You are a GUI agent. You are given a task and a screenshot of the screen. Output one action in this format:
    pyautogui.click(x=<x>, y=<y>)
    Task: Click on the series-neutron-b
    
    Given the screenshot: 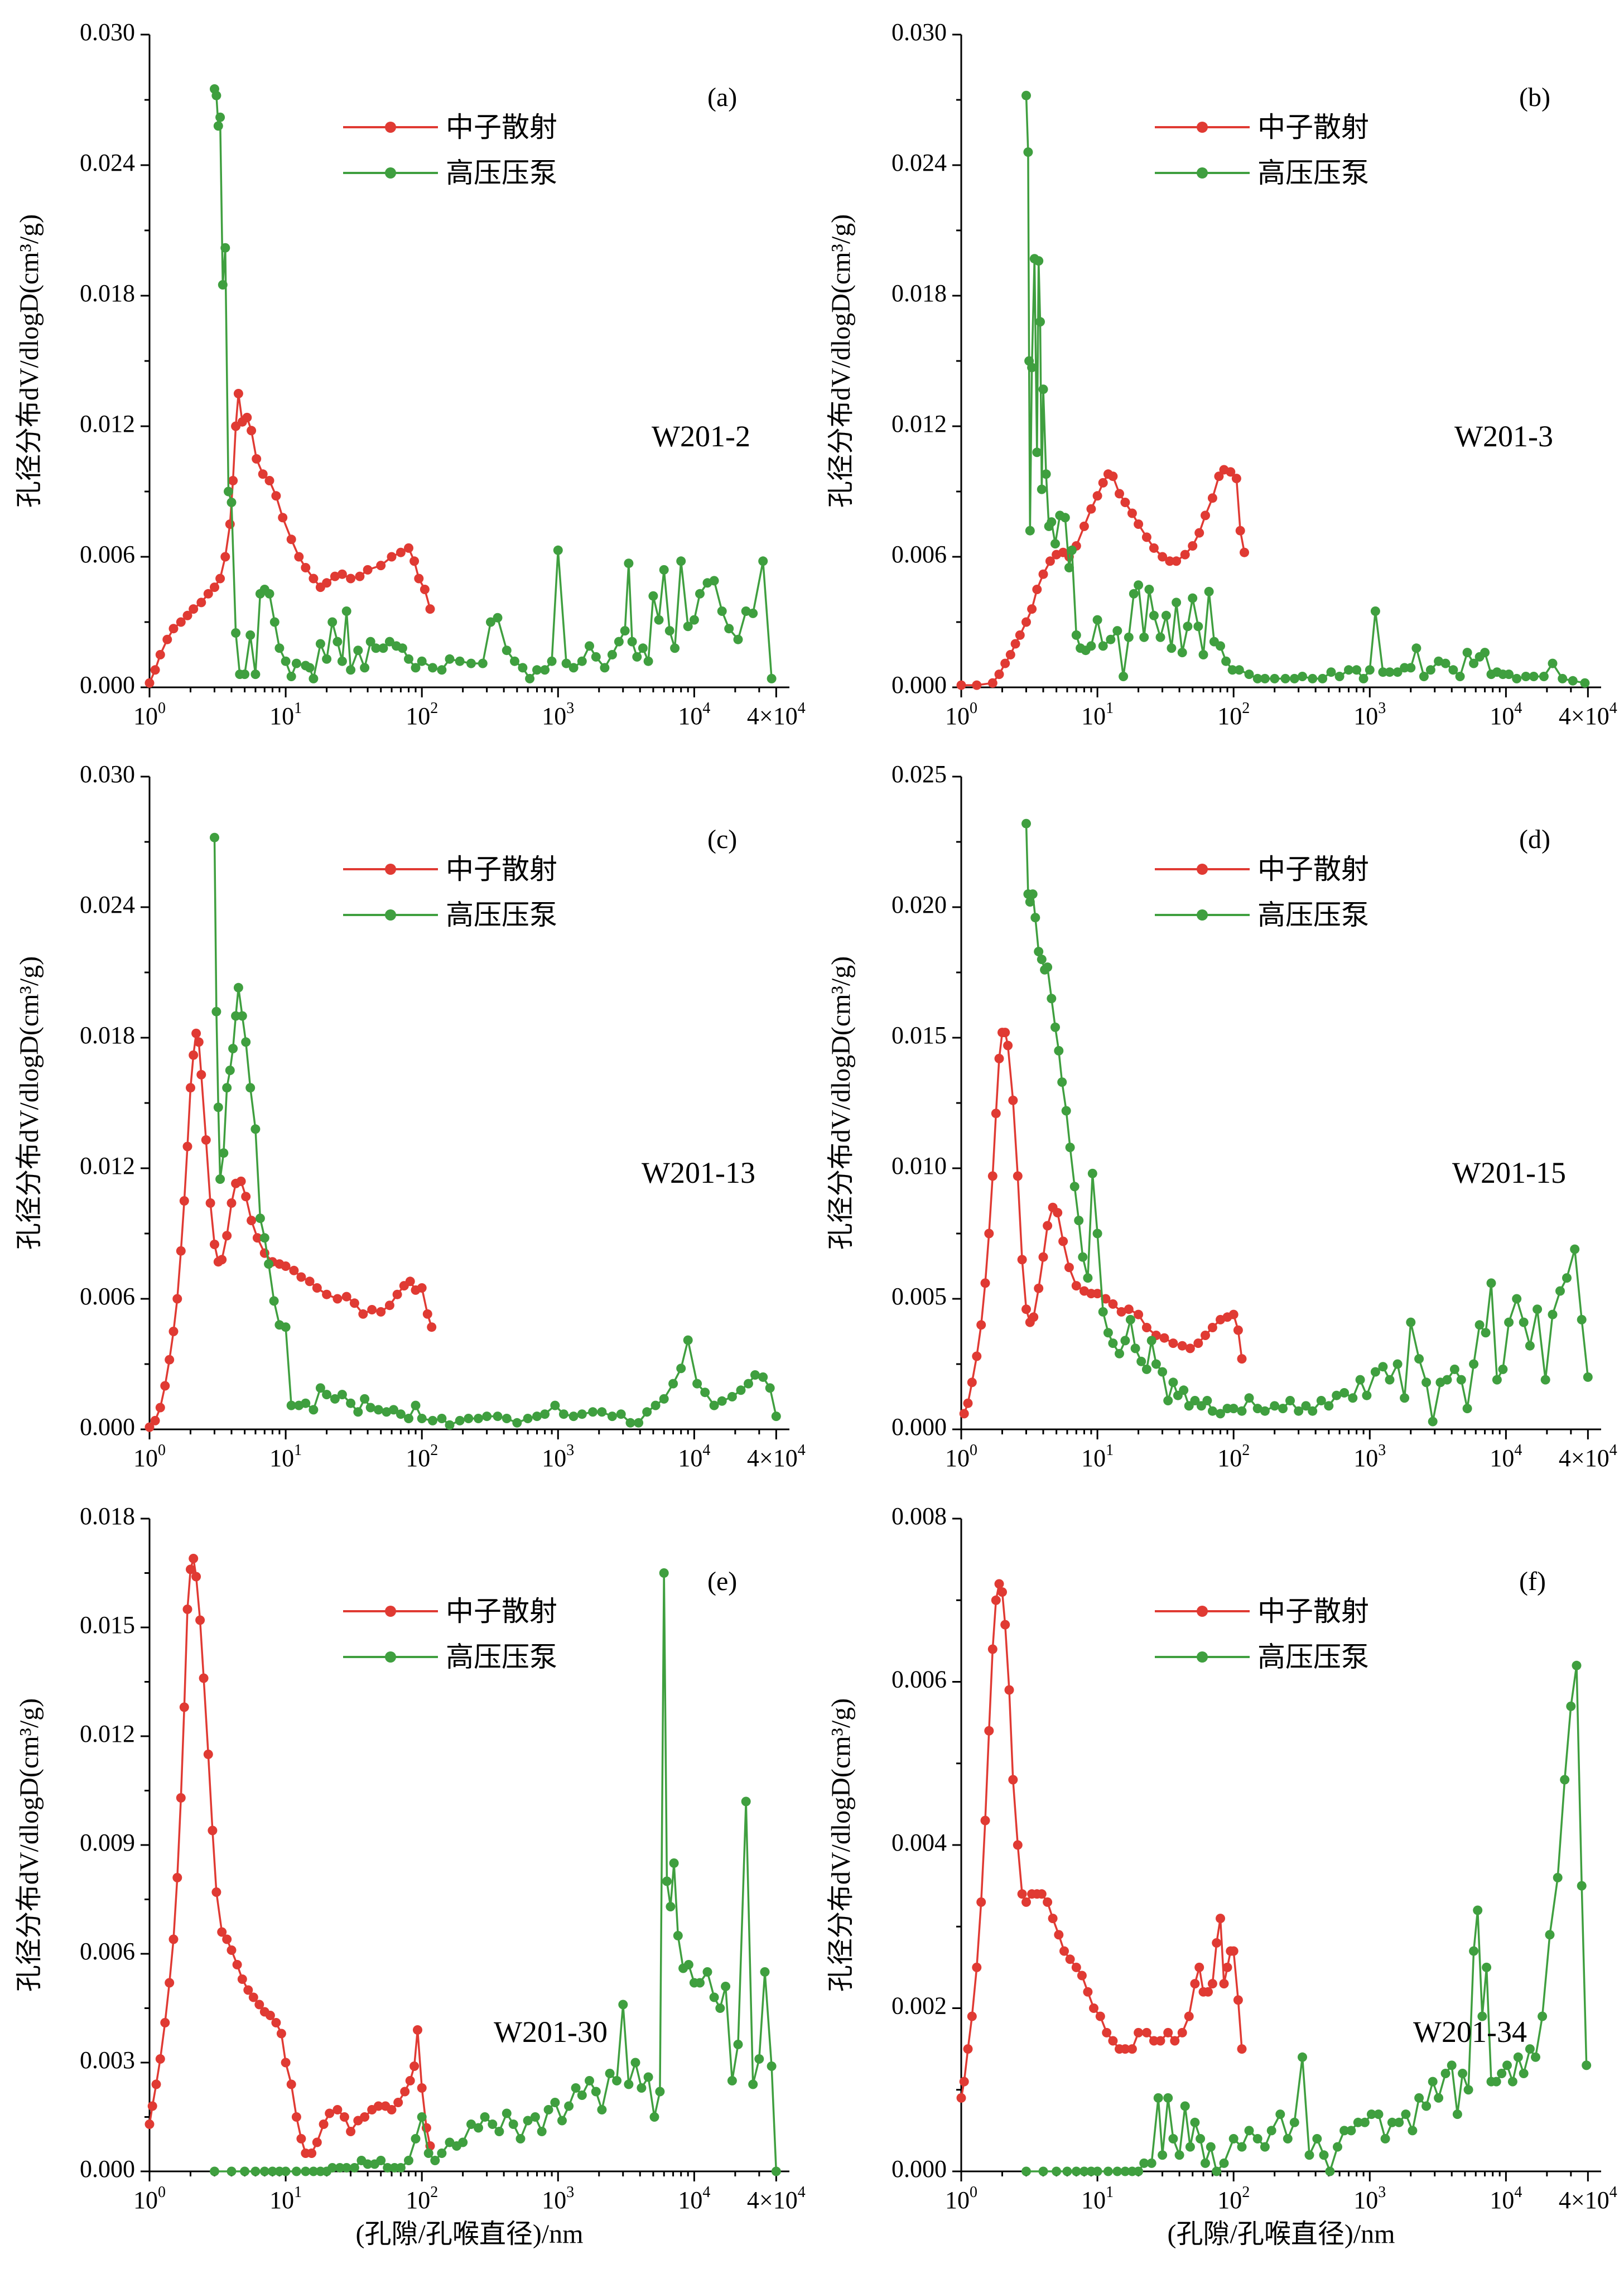 What is the action you would take?
    pyautogui.click(x=1102, y=577)
    